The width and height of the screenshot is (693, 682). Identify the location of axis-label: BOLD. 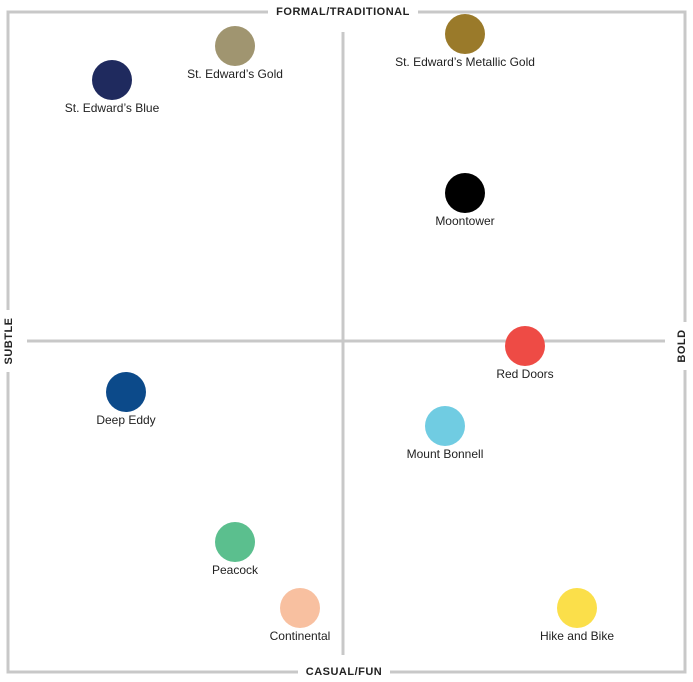
(682, 345).